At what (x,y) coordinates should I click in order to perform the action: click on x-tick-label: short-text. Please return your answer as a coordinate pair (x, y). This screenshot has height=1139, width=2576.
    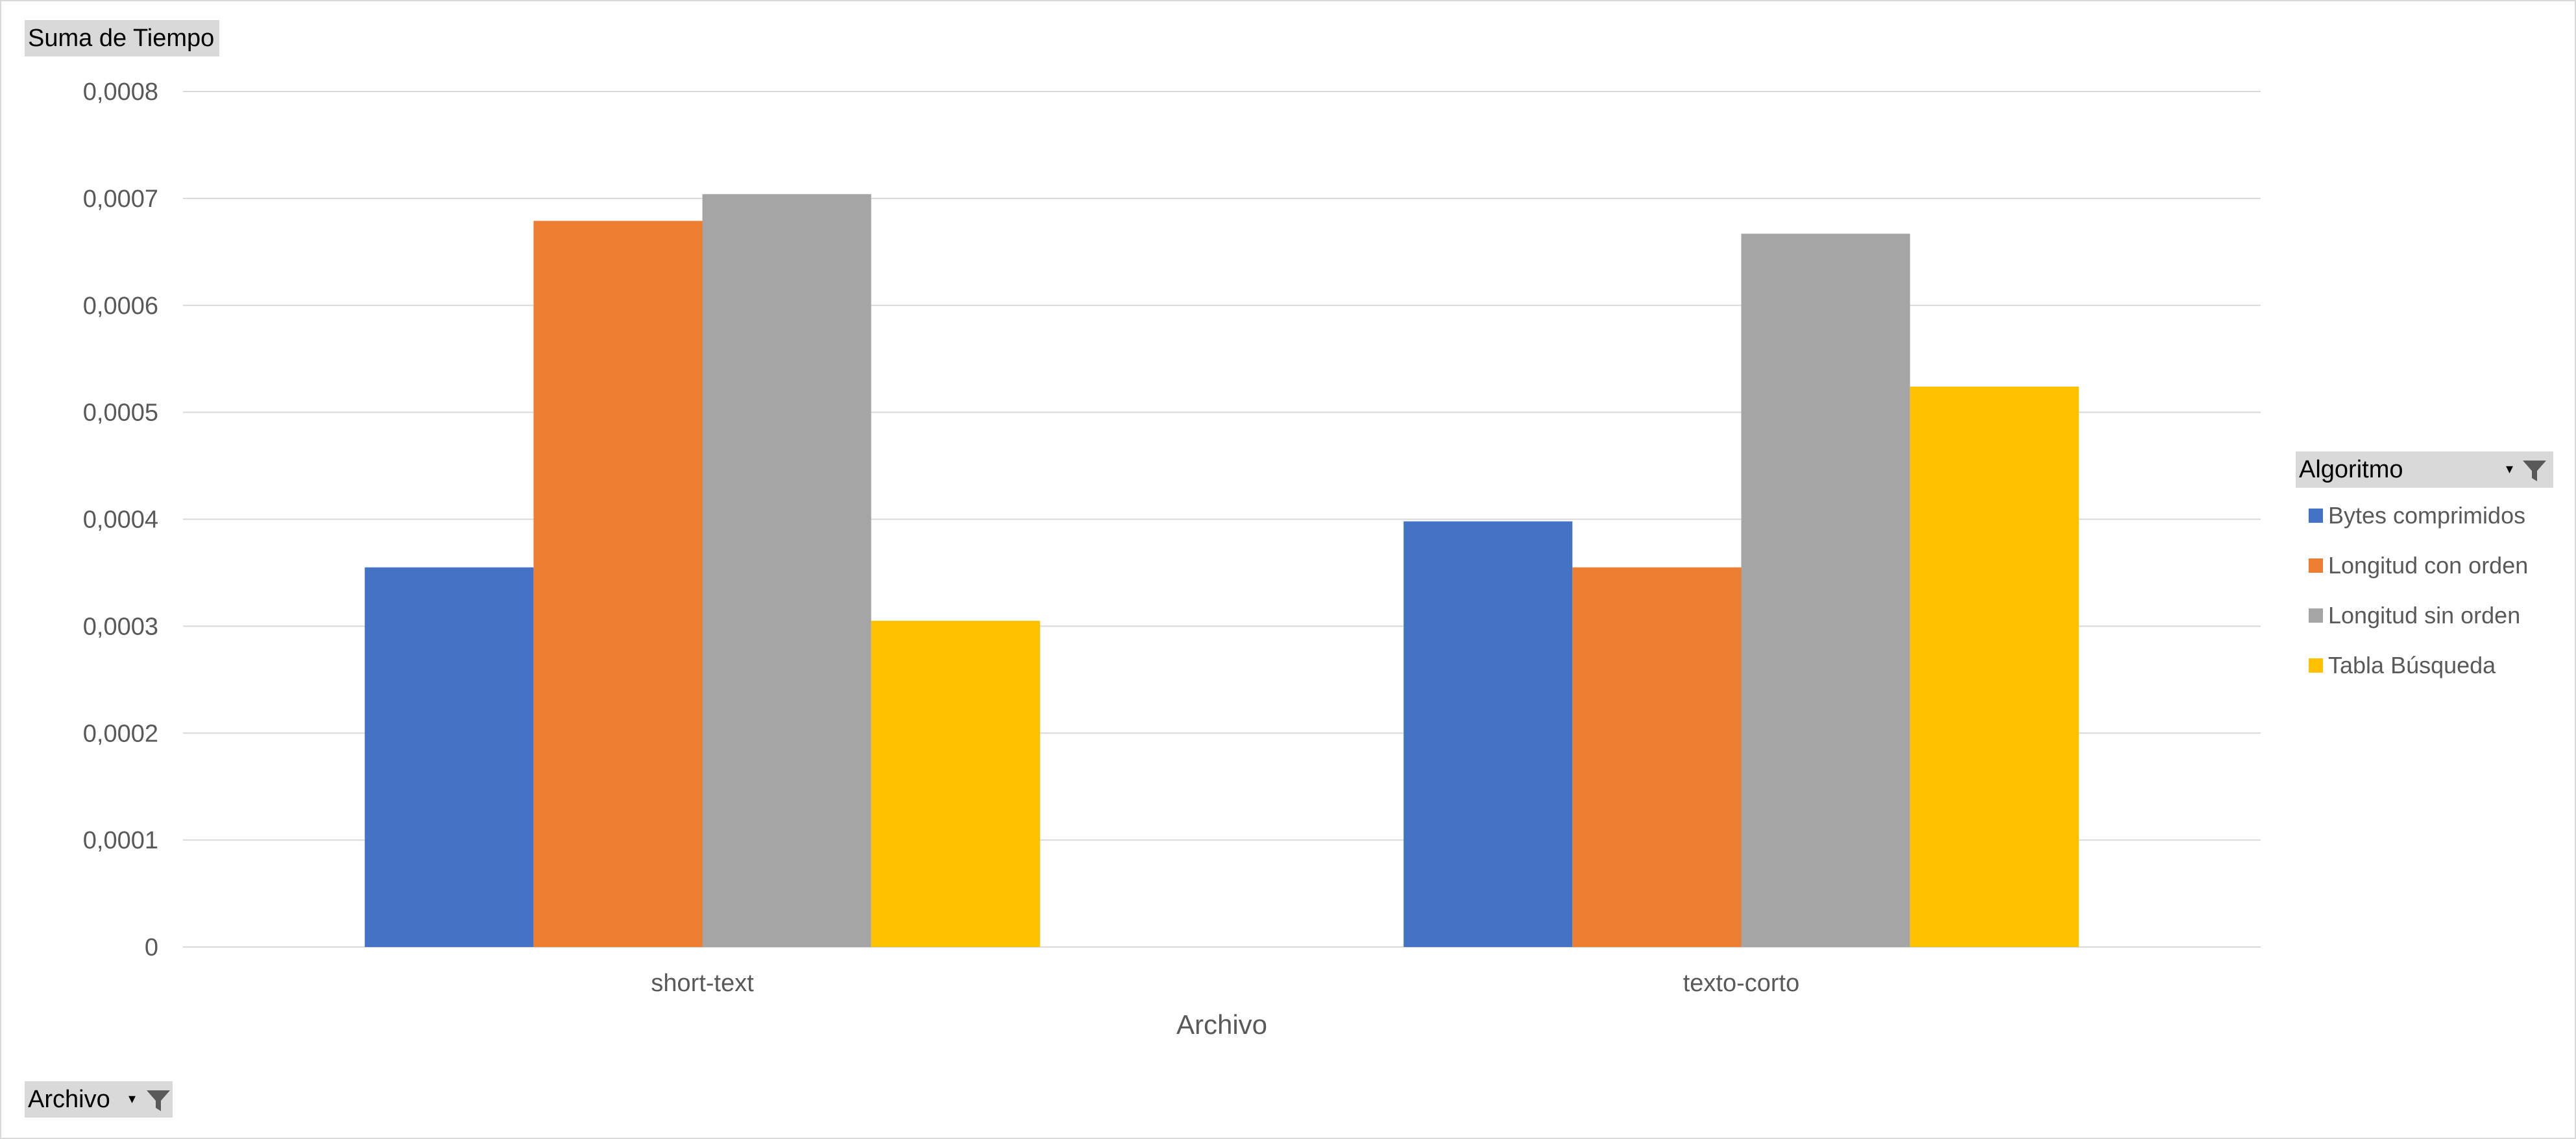
    Looking at the image, I should click on (702, 983).